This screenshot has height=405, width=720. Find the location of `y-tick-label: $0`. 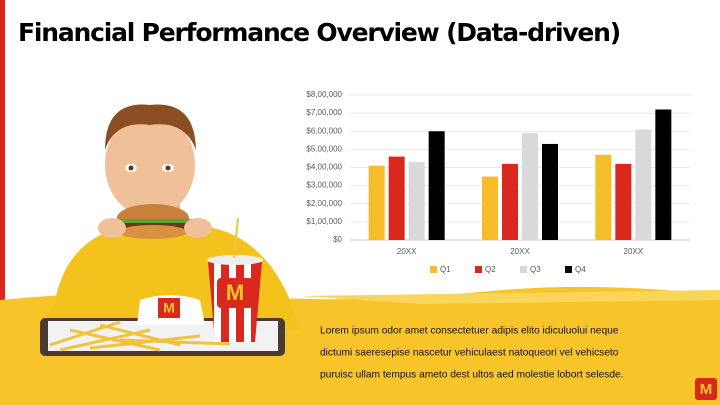

y-tick-label: $0 is located at coordinates (337, 239).